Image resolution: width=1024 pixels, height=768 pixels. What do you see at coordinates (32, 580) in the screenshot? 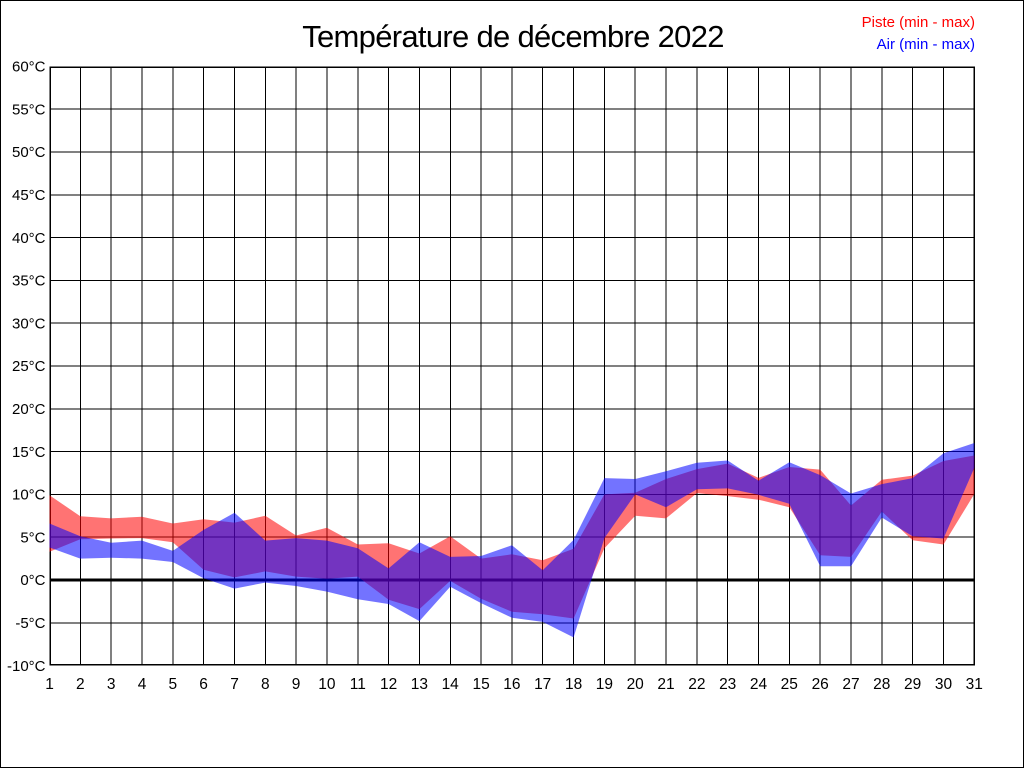
I see `svg-text: 0°C` at bounding box center [32, 580].